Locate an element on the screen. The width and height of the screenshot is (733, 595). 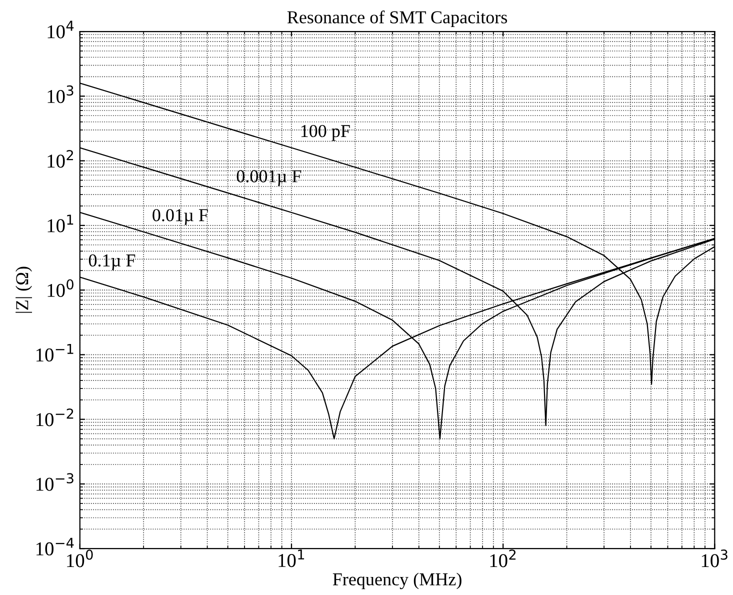
series-label: 0.001µ F is located at coordinates (269, 178).